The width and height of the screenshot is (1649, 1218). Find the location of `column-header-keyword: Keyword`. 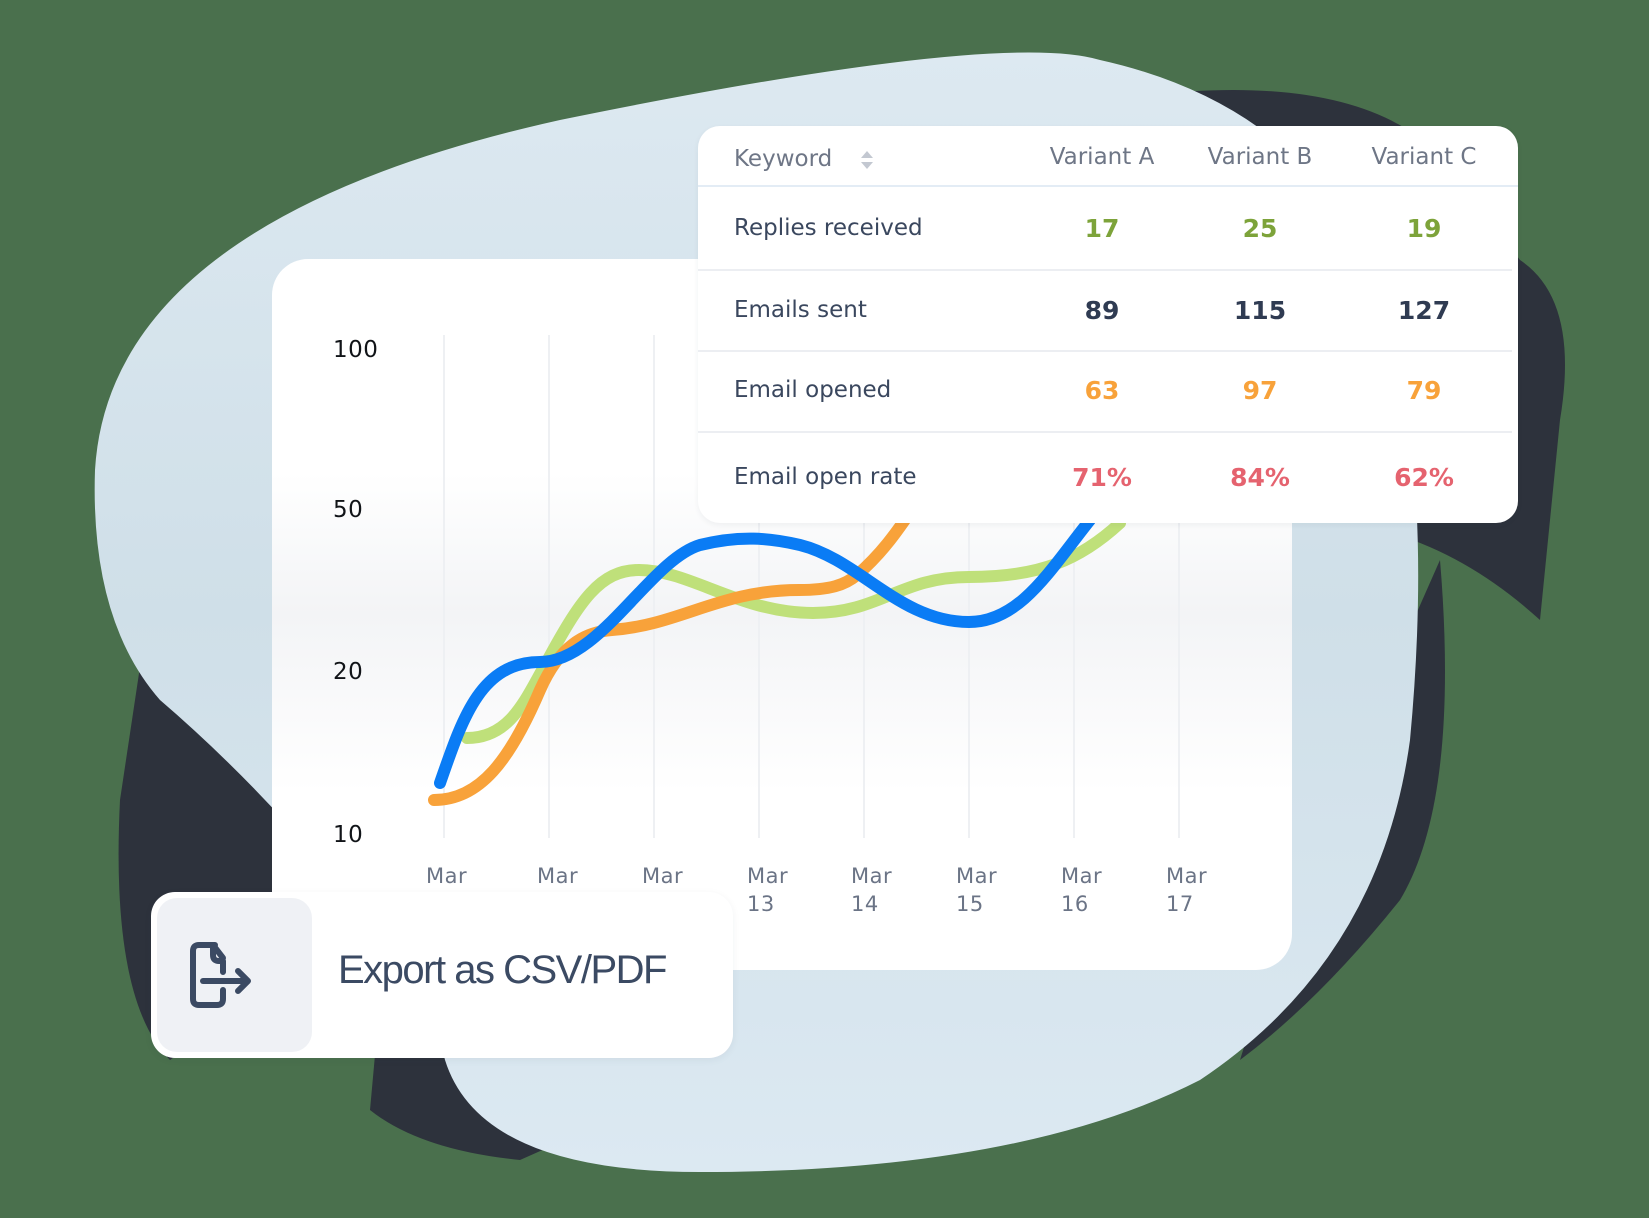

column-header-keyword: Keyword is located at coordinates (783, 159).